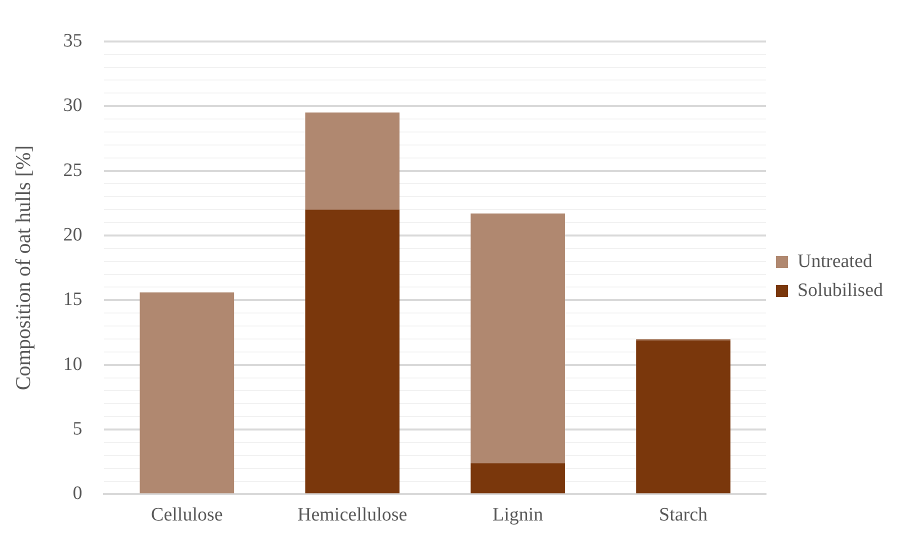 This screenshot has height=545, width=911. Describe the element at coordinates (72, 299) in the screenshot. I see `y-tick-label: 15` at that location.